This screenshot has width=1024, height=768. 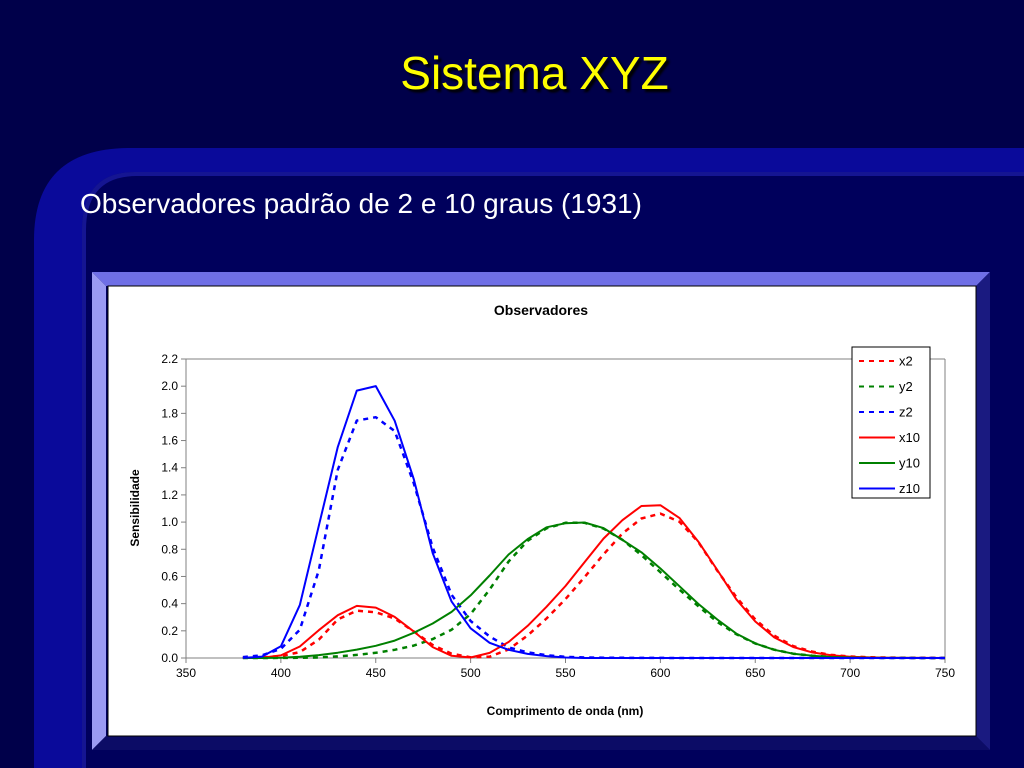 I want to click on series-line-y10, so click(x=593, y=590).